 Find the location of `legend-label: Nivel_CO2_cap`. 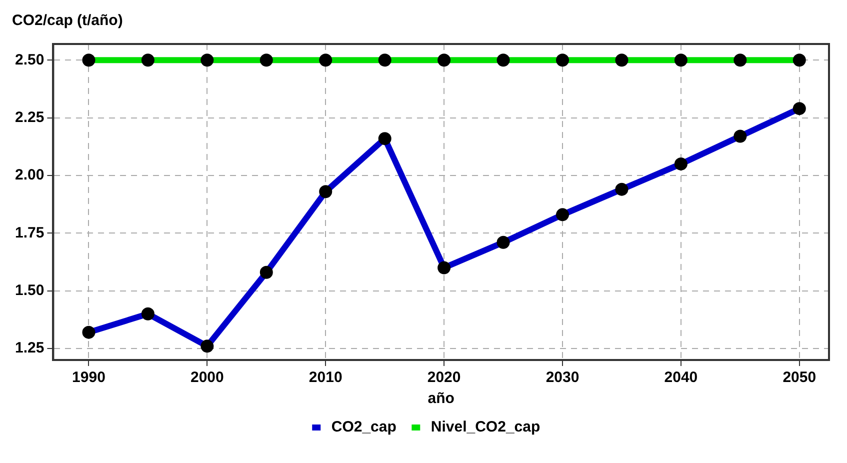

legend-label: Nivel_CO2_cap is located at coordinates (485, 427).